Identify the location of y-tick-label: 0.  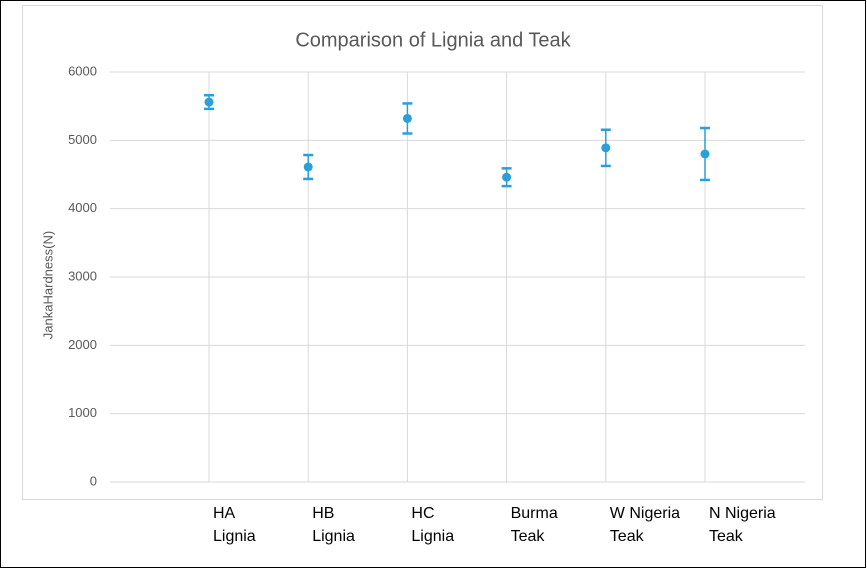
(93, 480).